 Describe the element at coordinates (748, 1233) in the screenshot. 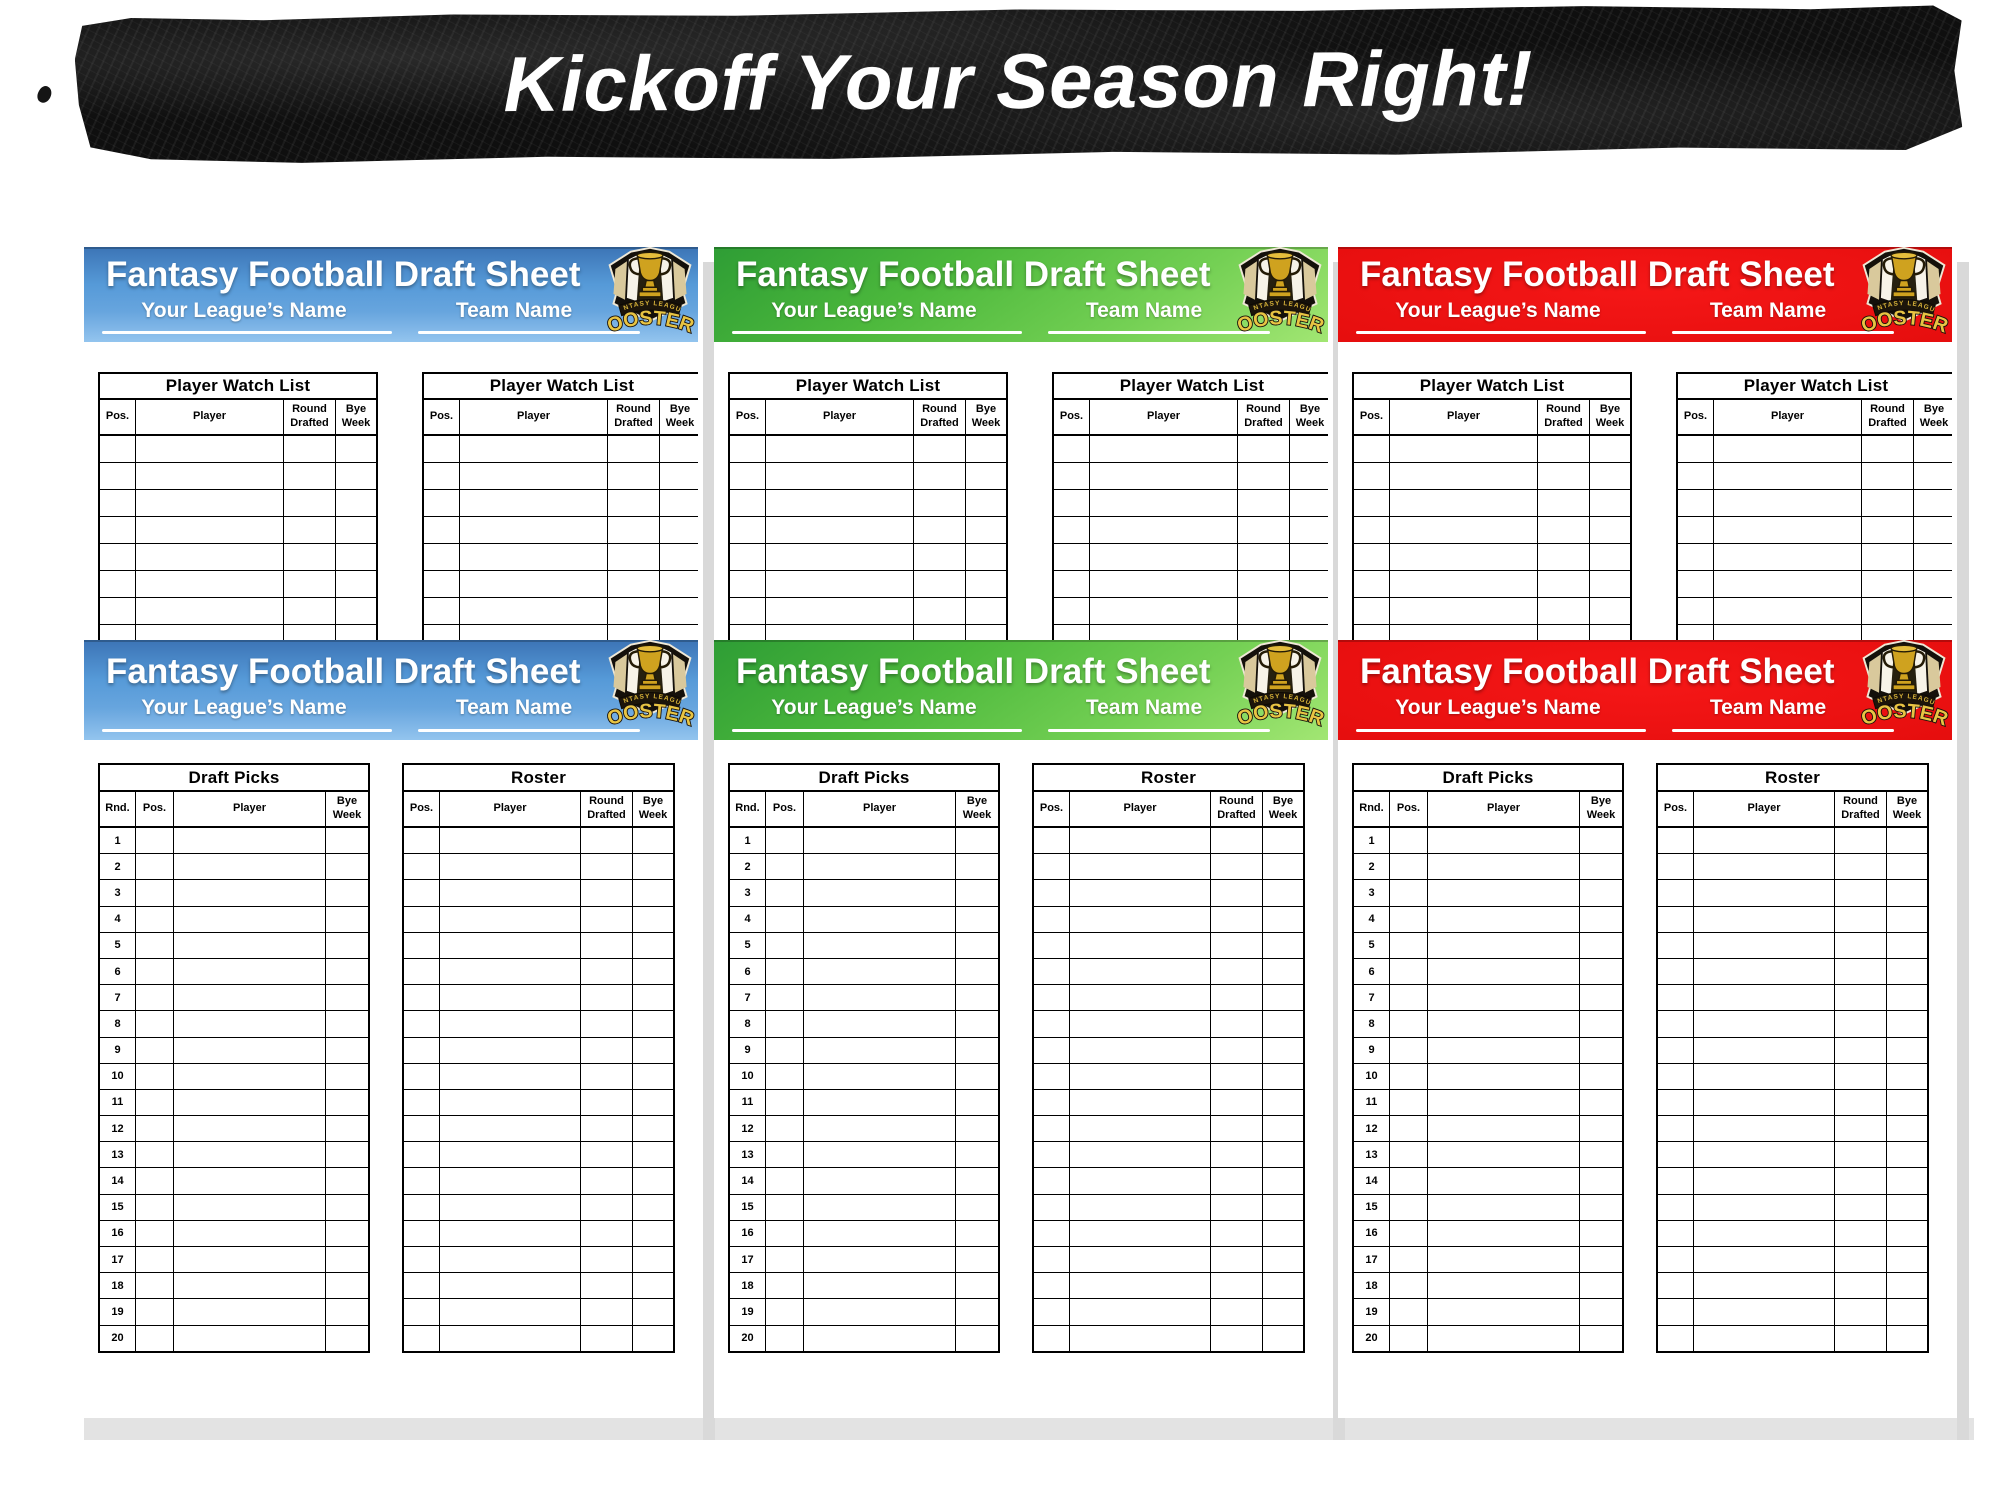

I see `round-number-cell: 16` at that location.